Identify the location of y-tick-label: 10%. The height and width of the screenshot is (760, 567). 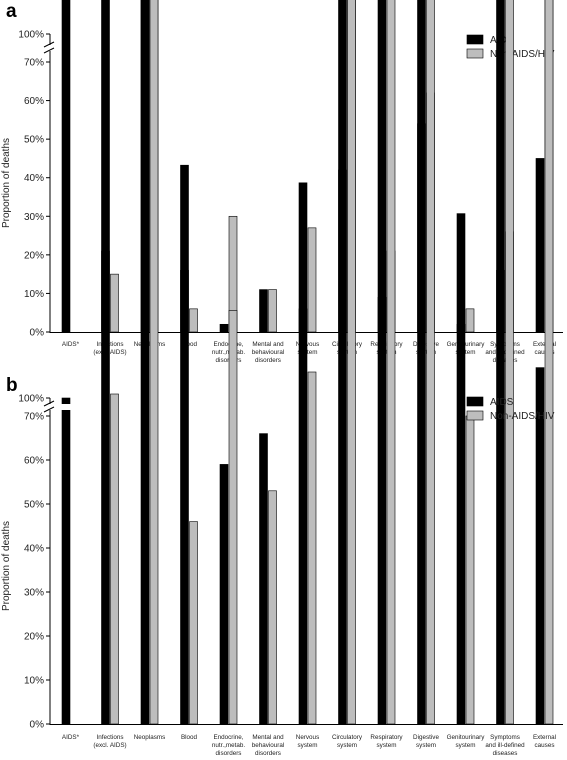
(34, 294).